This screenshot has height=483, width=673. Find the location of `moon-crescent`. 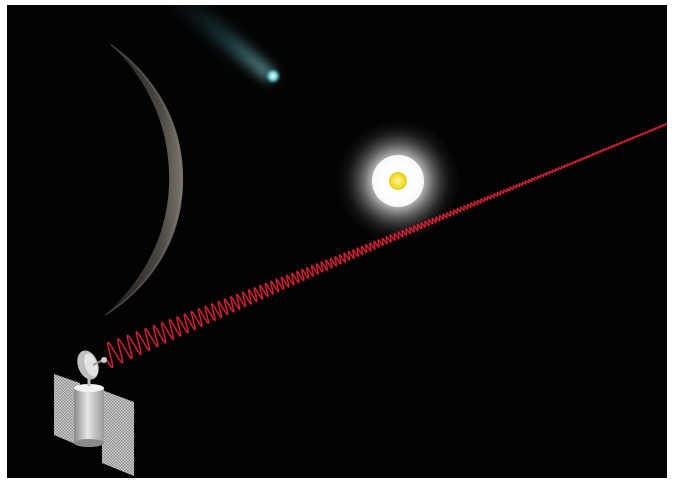

moon-crescent is located at coordinates (143, 179).